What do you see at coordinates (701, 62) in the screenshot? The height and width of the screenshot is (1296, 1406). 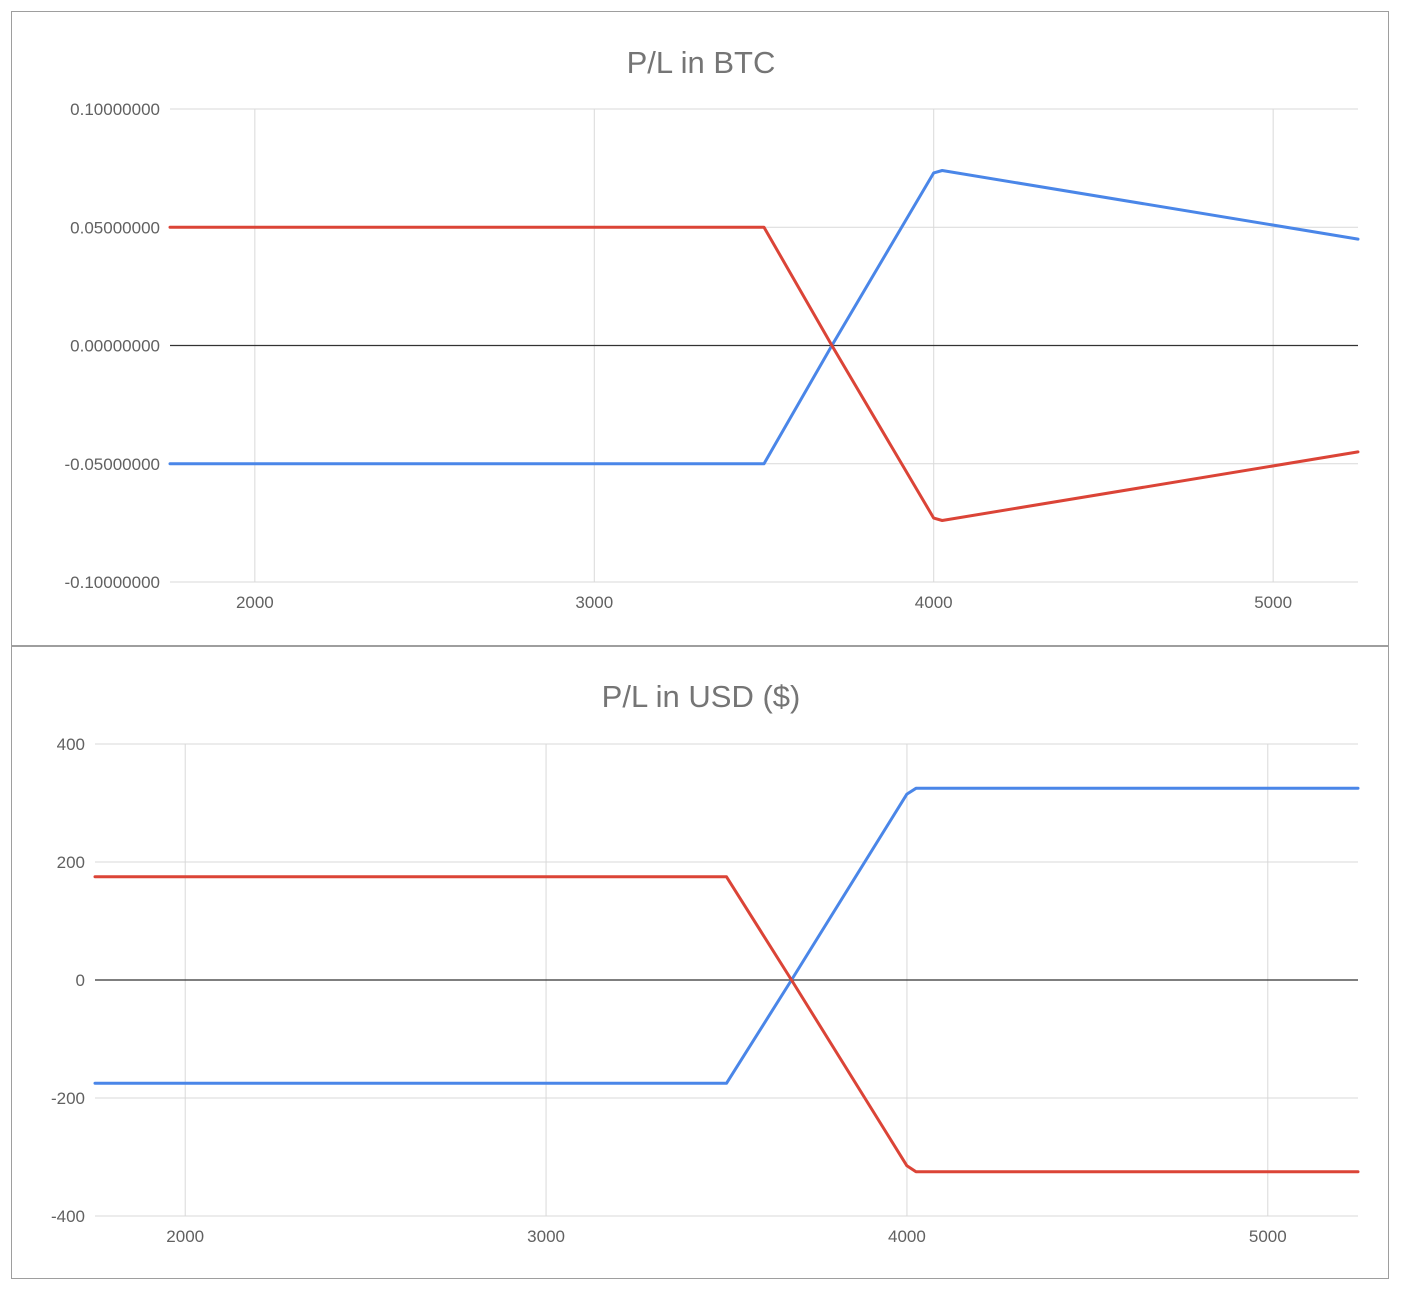 I see `chart-title: P/L in BTC` at bounding box center [701, 62].